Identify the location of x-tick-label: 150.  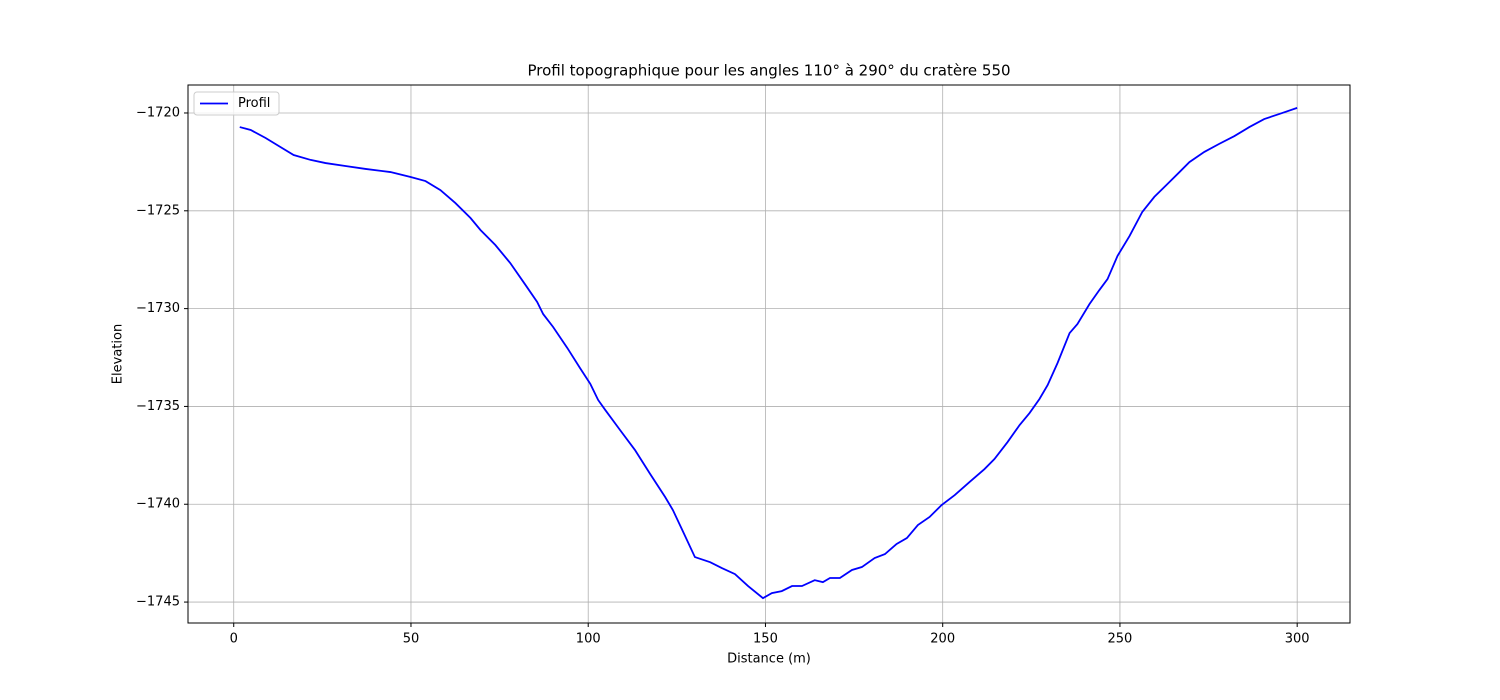
(765, 639).